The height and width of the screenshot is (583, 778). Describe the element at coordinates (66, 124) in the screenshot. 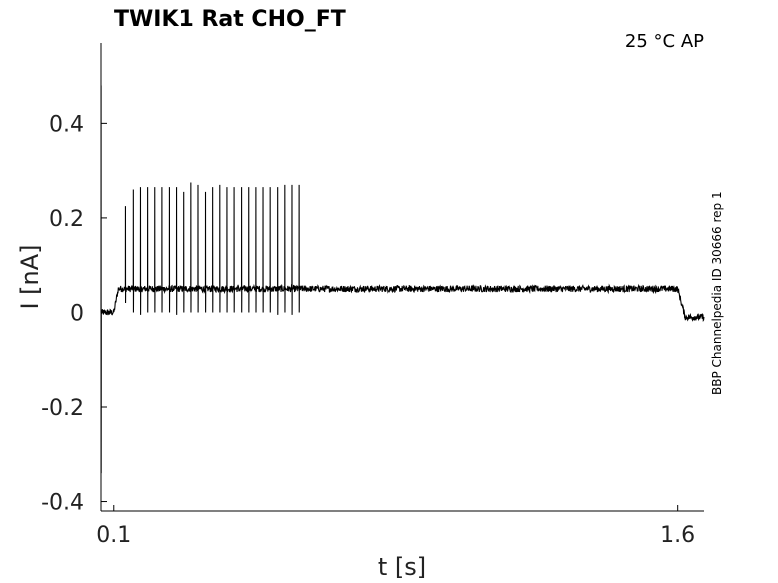

I see `y-tick-label: 0.4` at that location.